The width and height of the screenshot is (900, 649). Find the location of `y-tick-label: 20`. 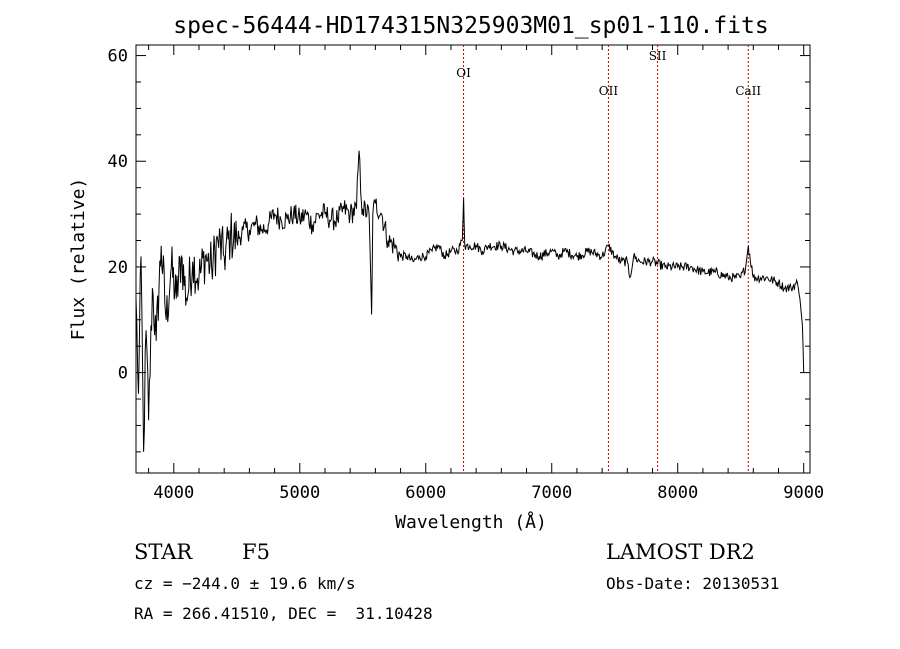

y-tick-label: 20 is located at coordinates (118, 268).